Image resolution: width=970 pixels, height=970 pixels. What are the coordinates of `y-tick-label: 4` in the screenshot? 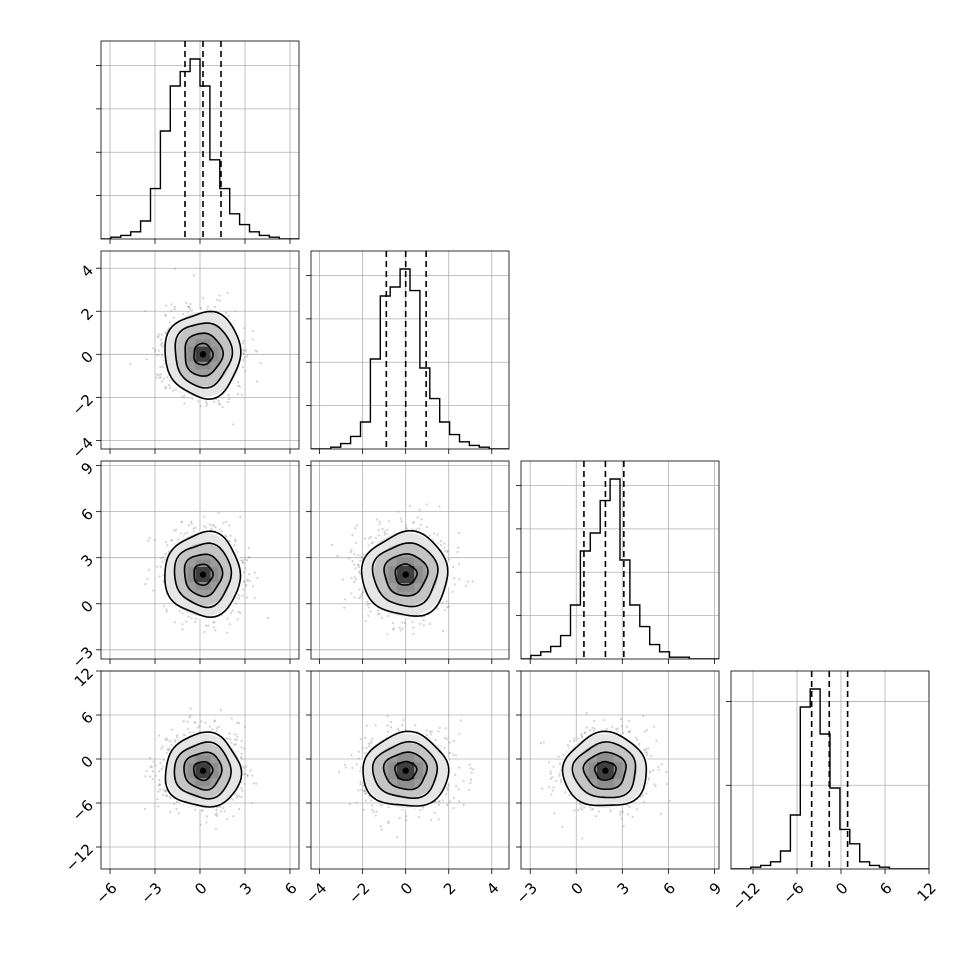 It's located at (87, 270).